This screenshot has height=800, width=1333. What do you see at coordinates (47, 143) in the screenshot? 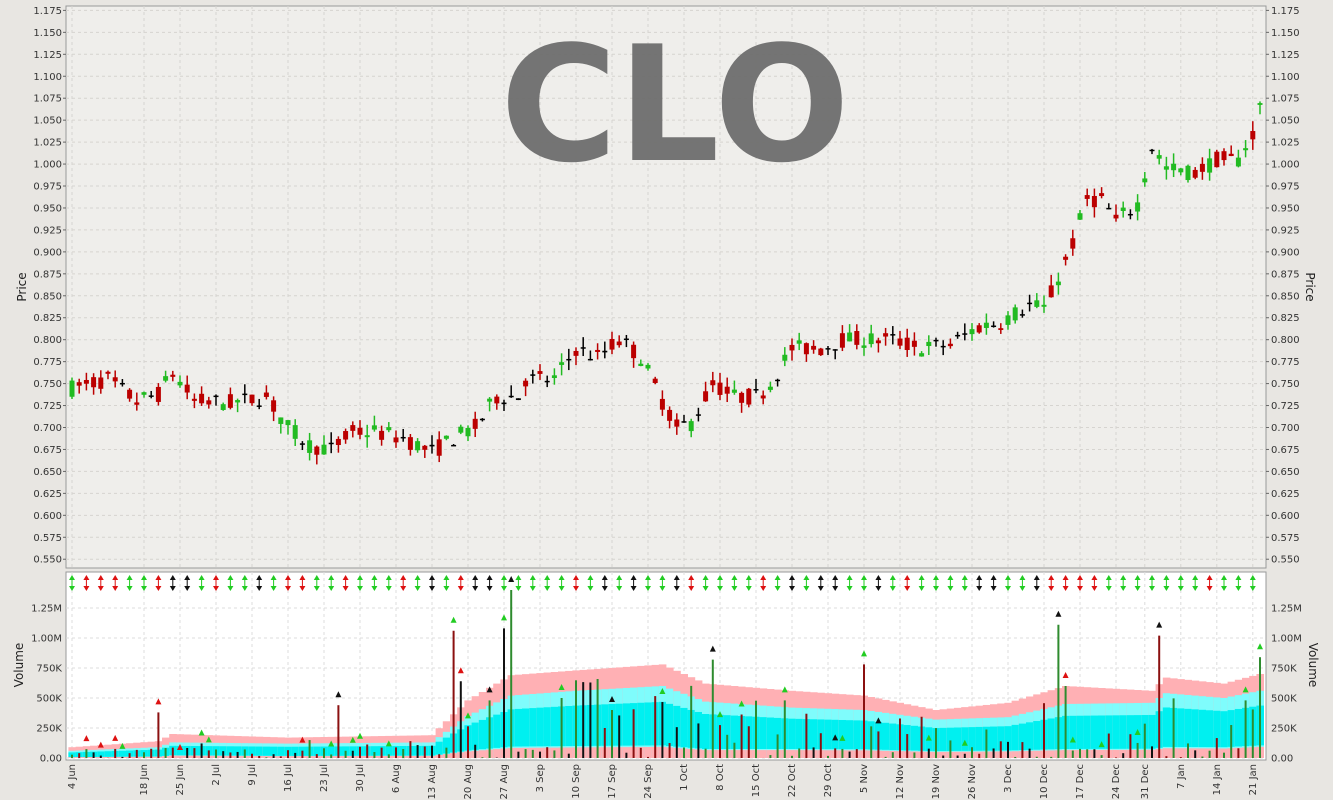
I see `price-tick-label-left: 1.025` at bounding box center [47, 143].